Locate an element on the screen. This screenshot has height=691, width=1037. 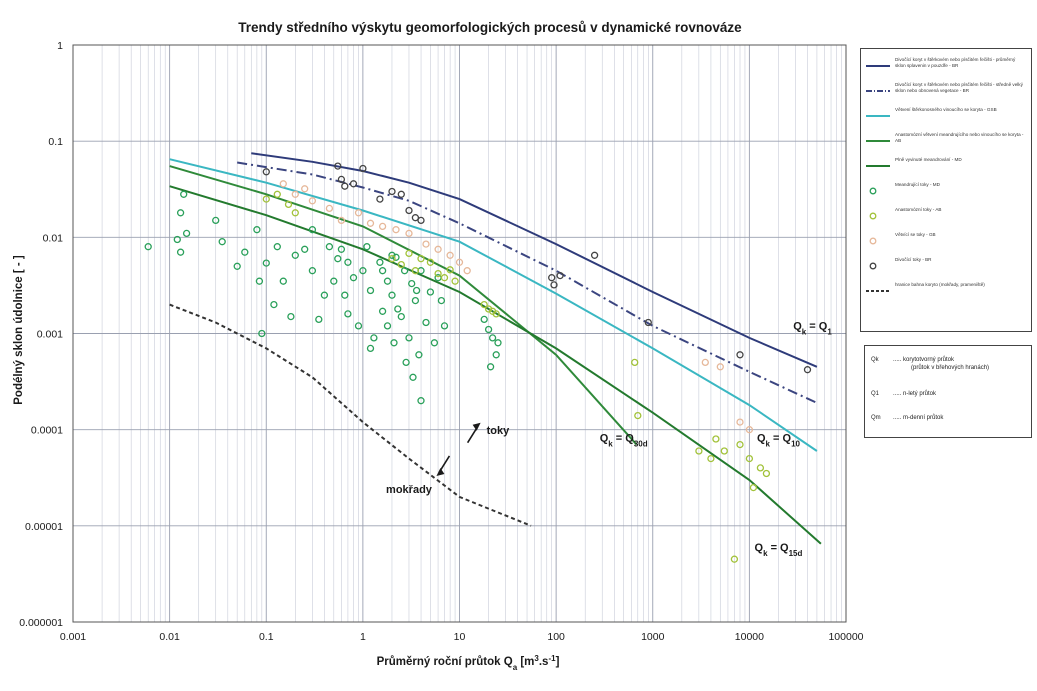
x-tick-label: 0.1 is located at coordinates (266, 637).